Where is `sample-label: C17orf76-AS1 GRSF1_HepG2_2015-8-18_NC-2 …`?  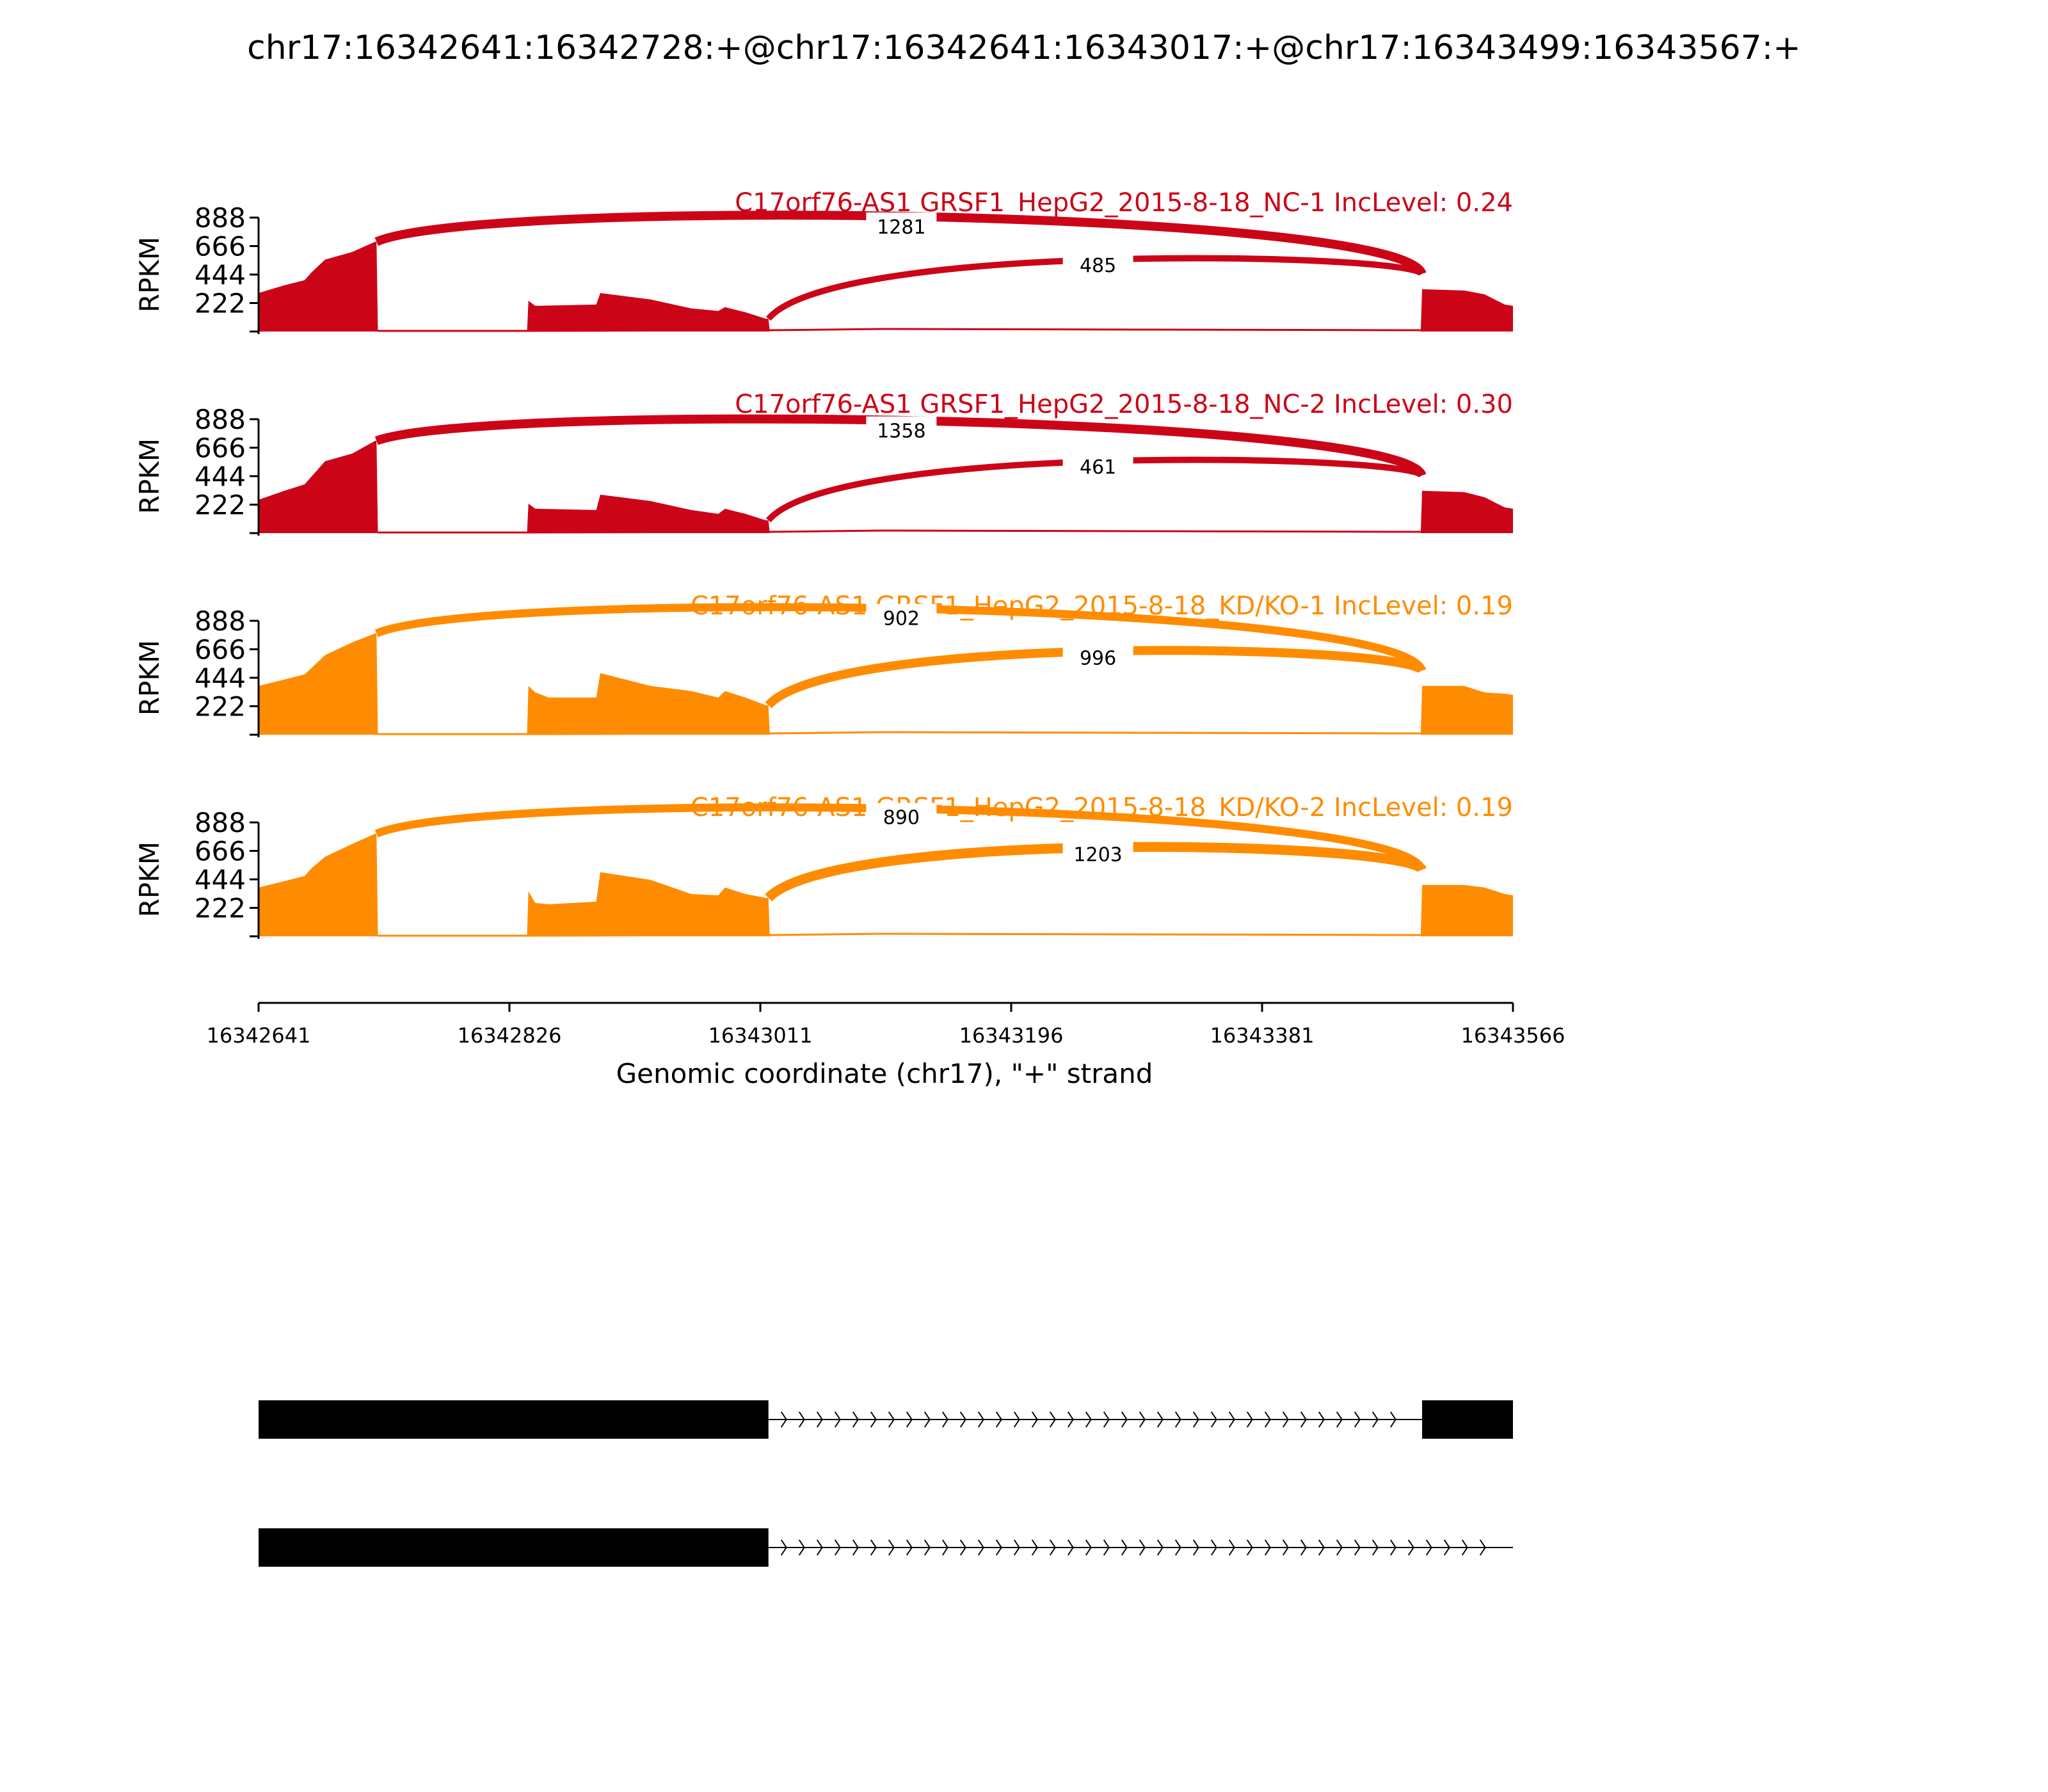 sample-label: C17orf76-AS1 GRSF1_HepG2_2015-8-18_NC-2 … is located at coordinates (1124, 404).